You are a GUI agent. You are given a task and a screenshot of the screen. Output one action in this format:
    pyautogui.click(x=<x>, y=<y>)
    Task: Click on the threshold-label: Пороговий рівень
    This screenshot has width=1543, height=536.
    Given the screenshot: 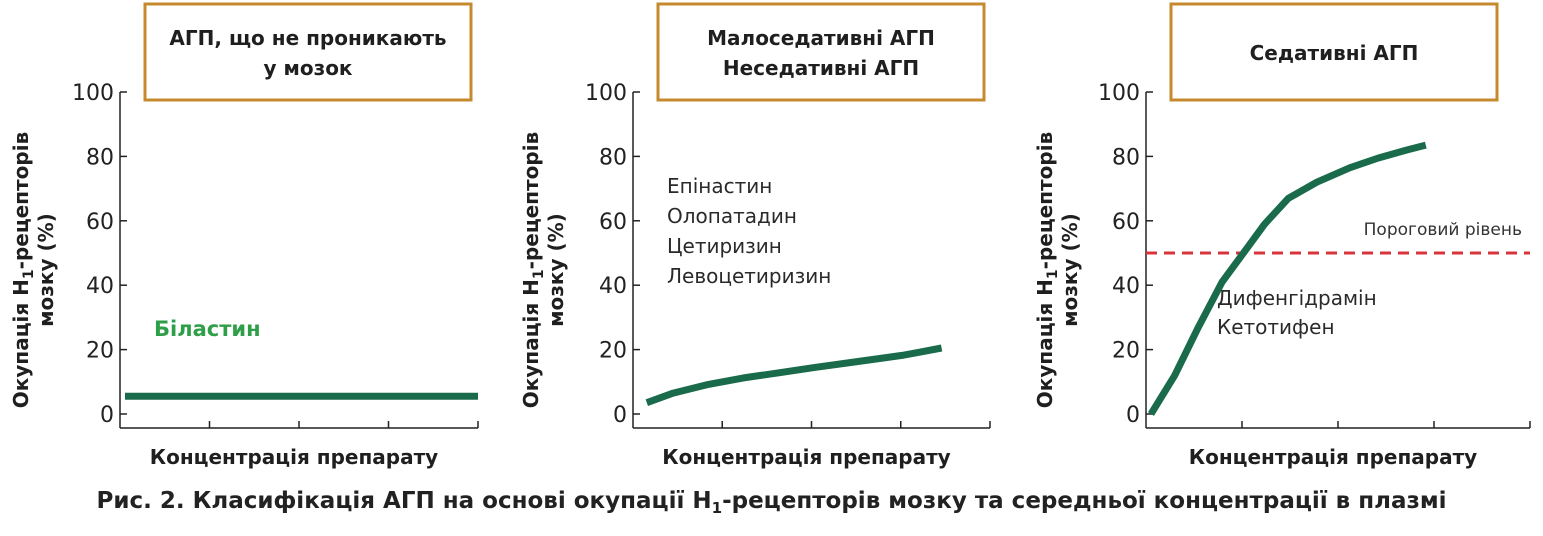 What is the action you would take?
    pyautogui.click(x=1443, y=230)
    